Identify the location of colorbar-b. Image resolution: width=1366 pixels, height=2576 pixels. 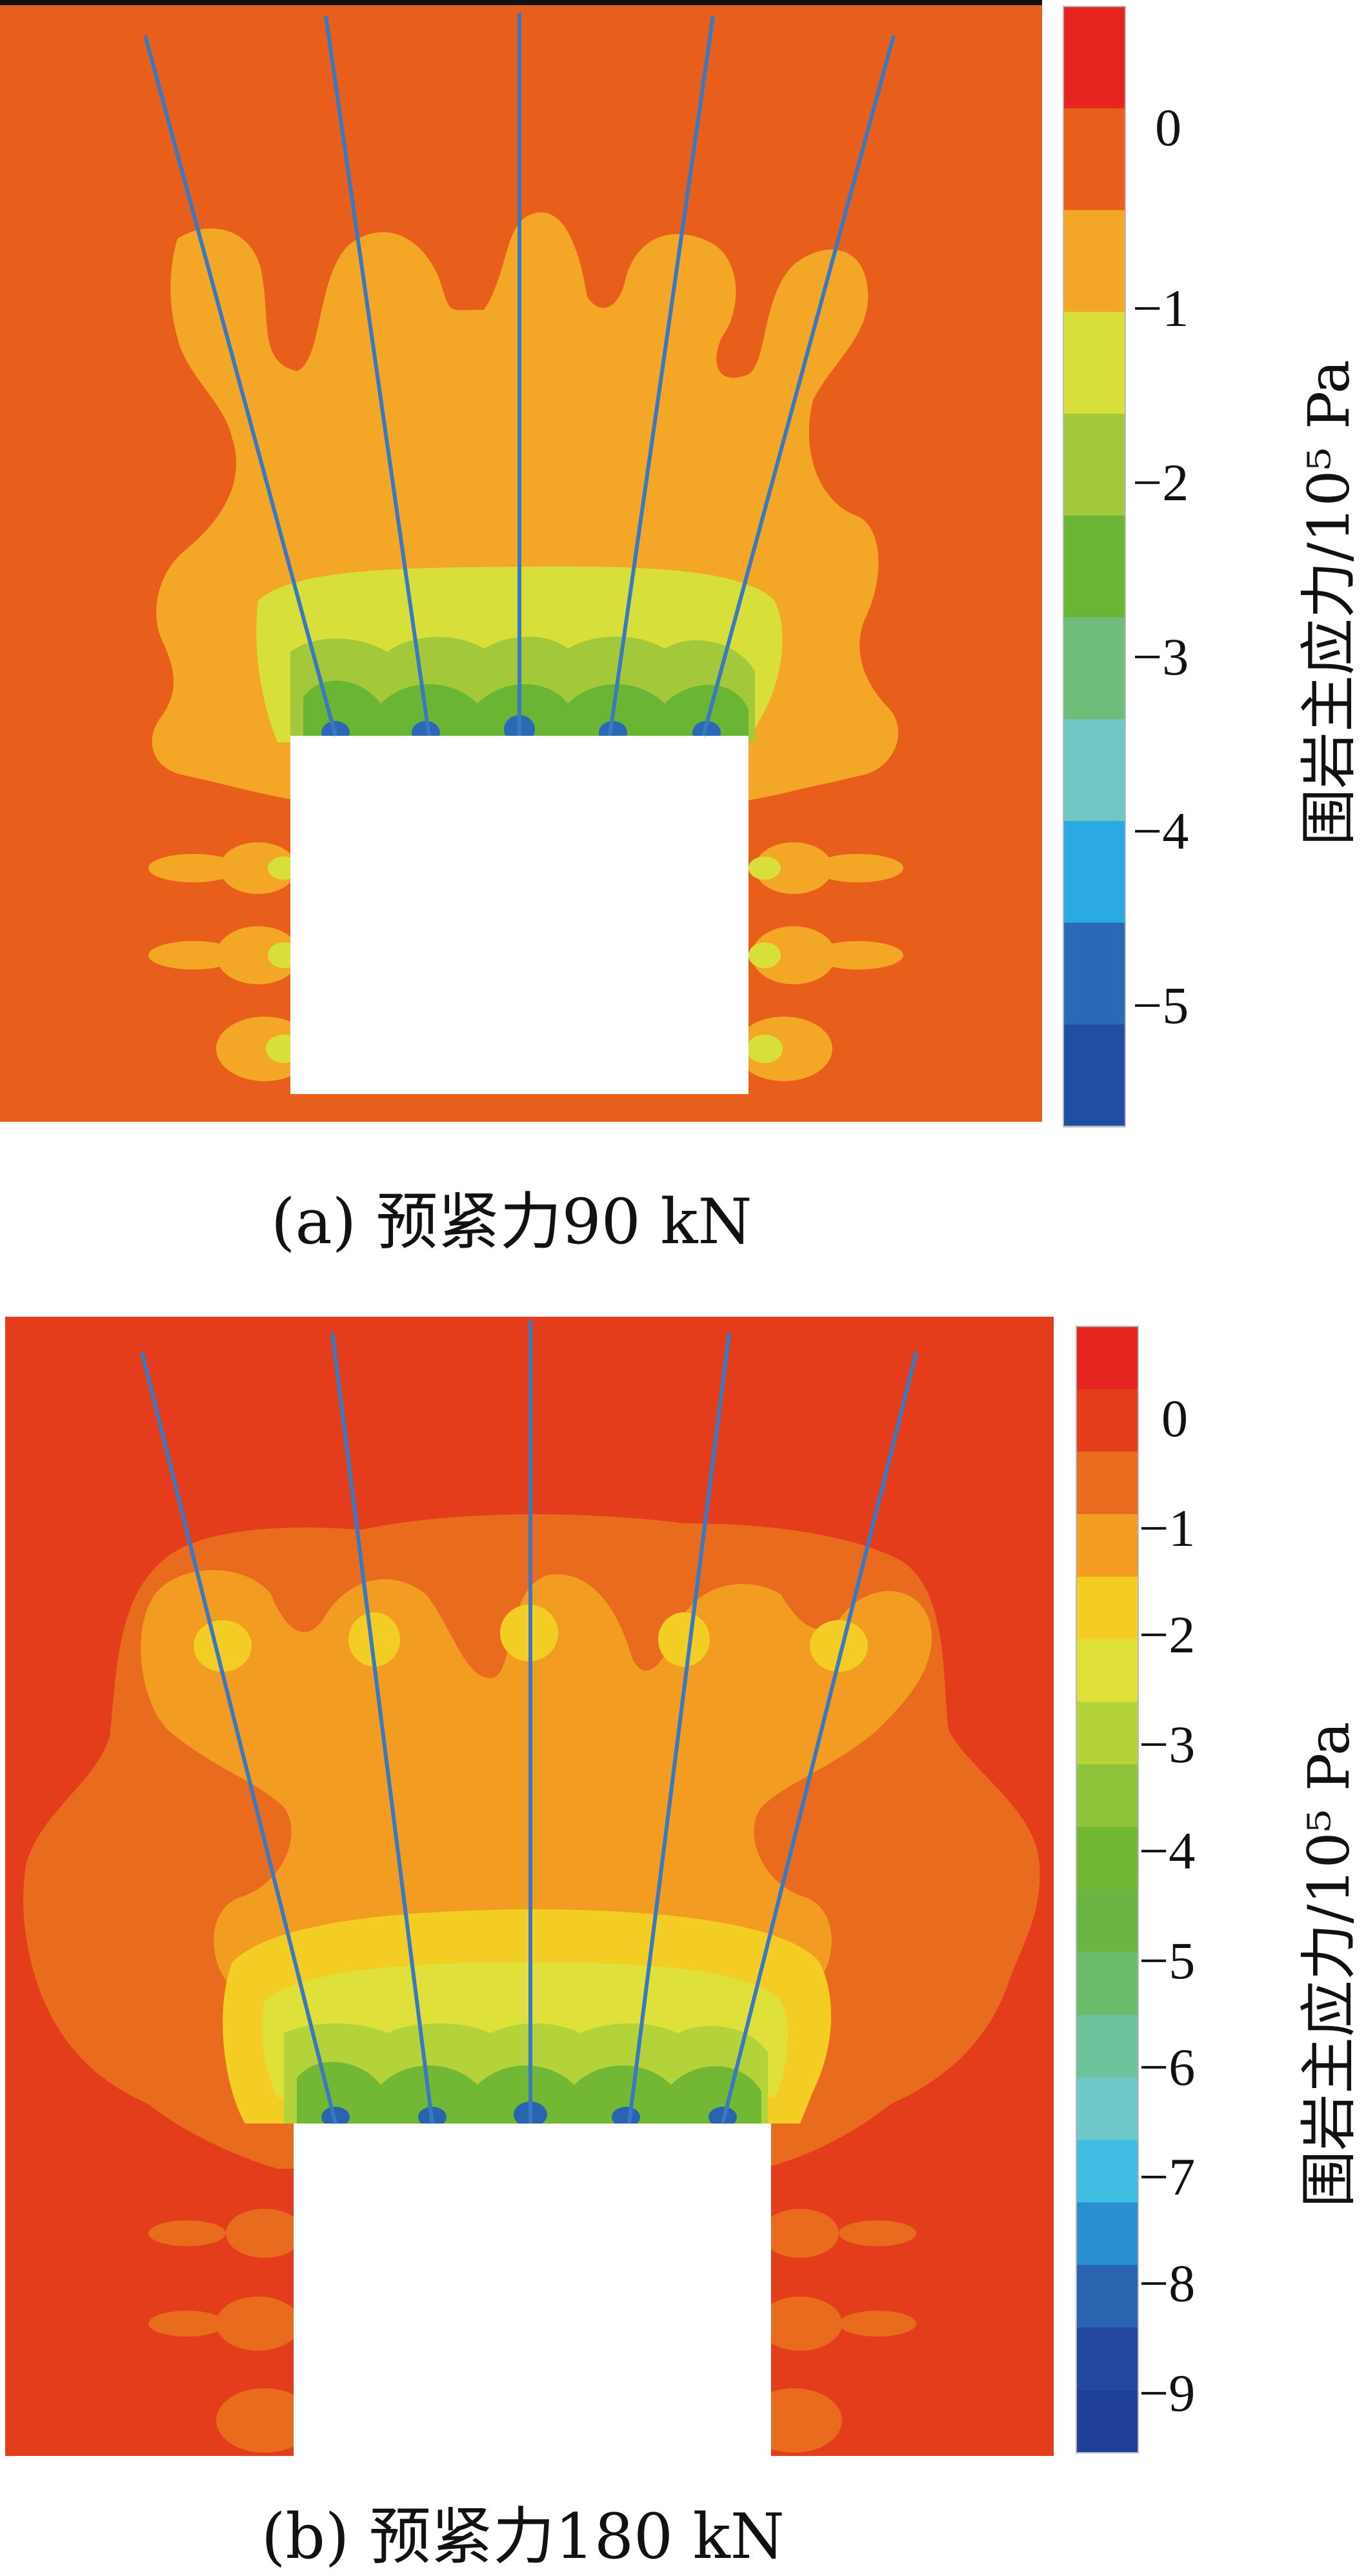
(1107, 1890).